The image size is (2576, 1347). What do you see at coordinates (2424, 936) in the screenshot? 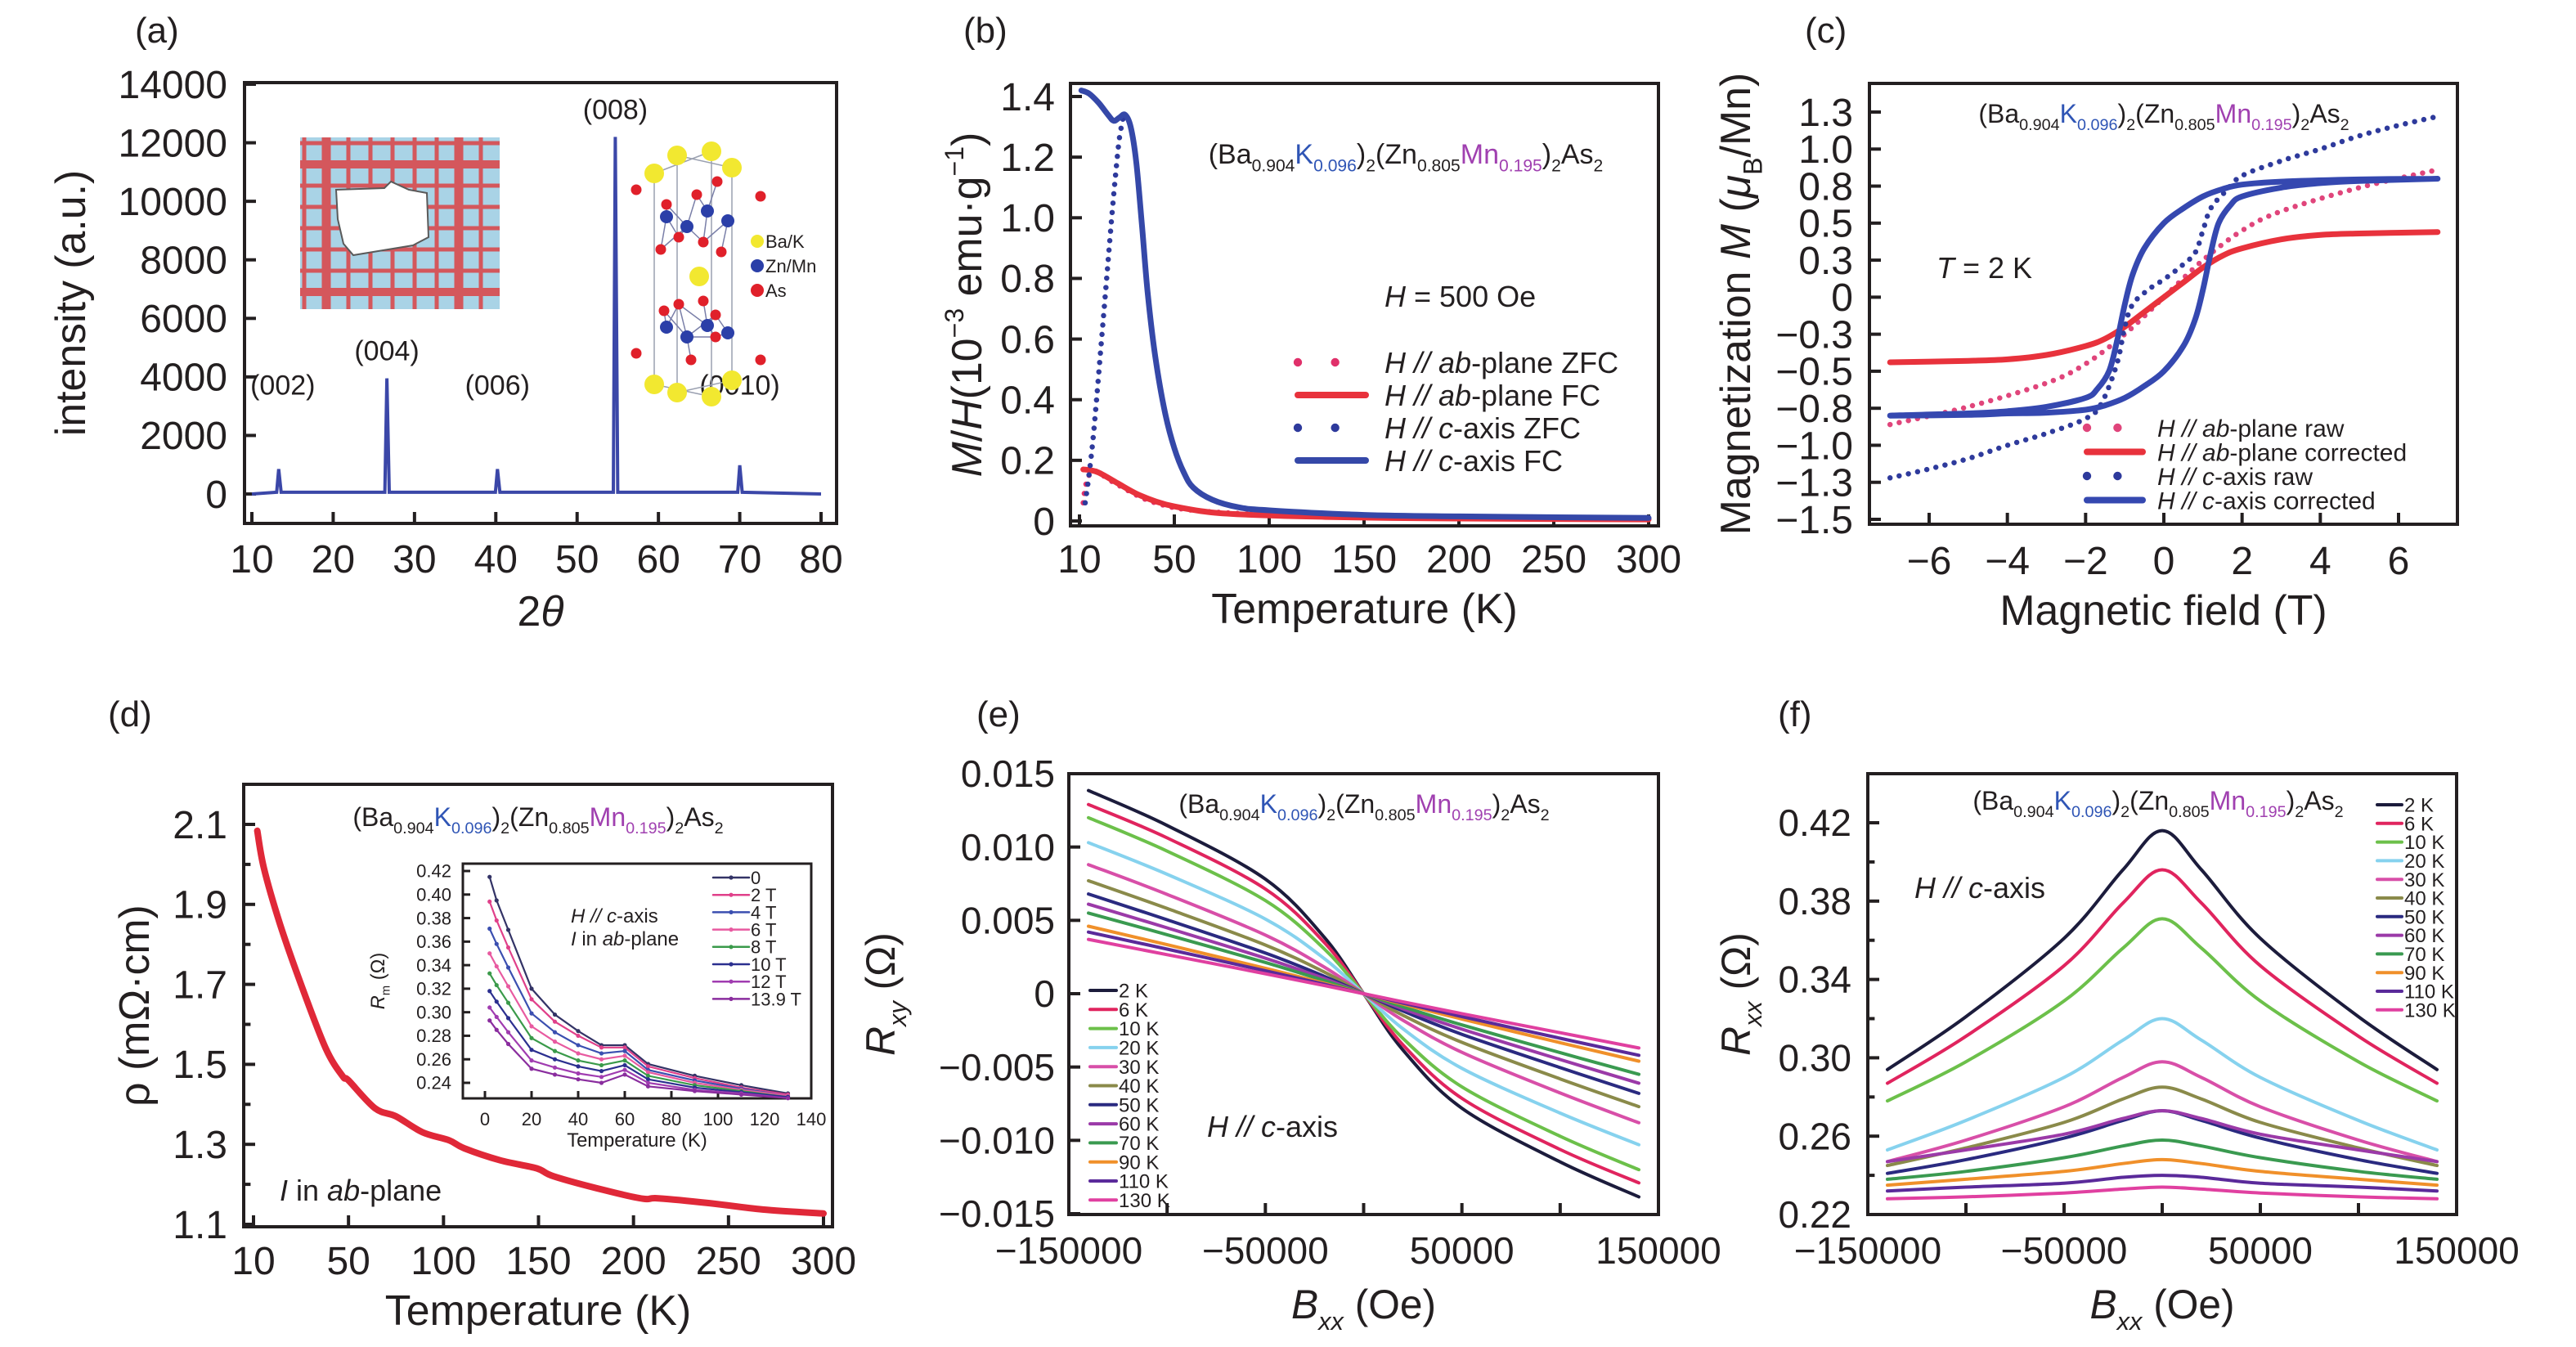
I see `panel-f-legend-label: 60 K` at bounding box center [2424, 936].